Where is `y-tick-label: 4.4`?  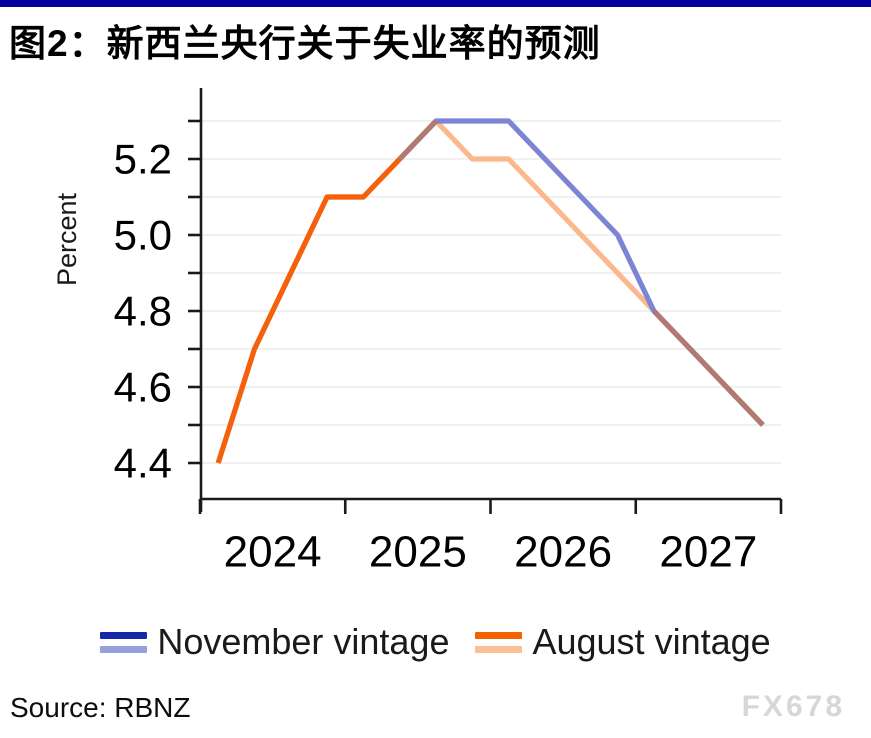
y-tick-label: 4.4 is located at coordinates (143, 463).